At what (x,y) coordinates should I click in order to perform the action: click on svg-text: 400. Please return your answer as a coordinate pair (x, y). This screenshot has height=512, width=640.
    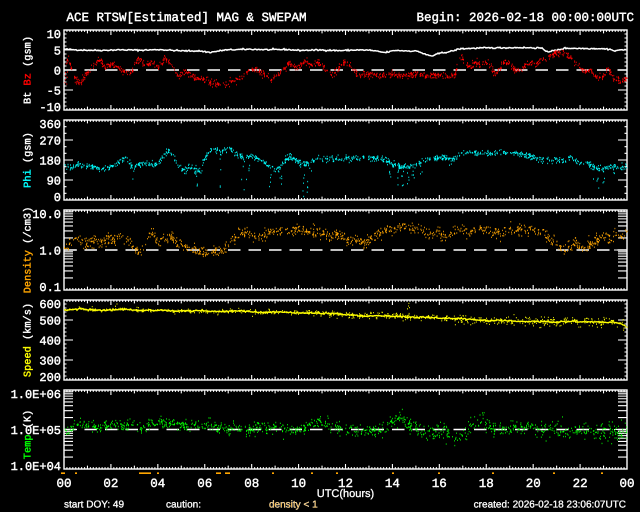
    Looking at the image, I should click on (50, 341).